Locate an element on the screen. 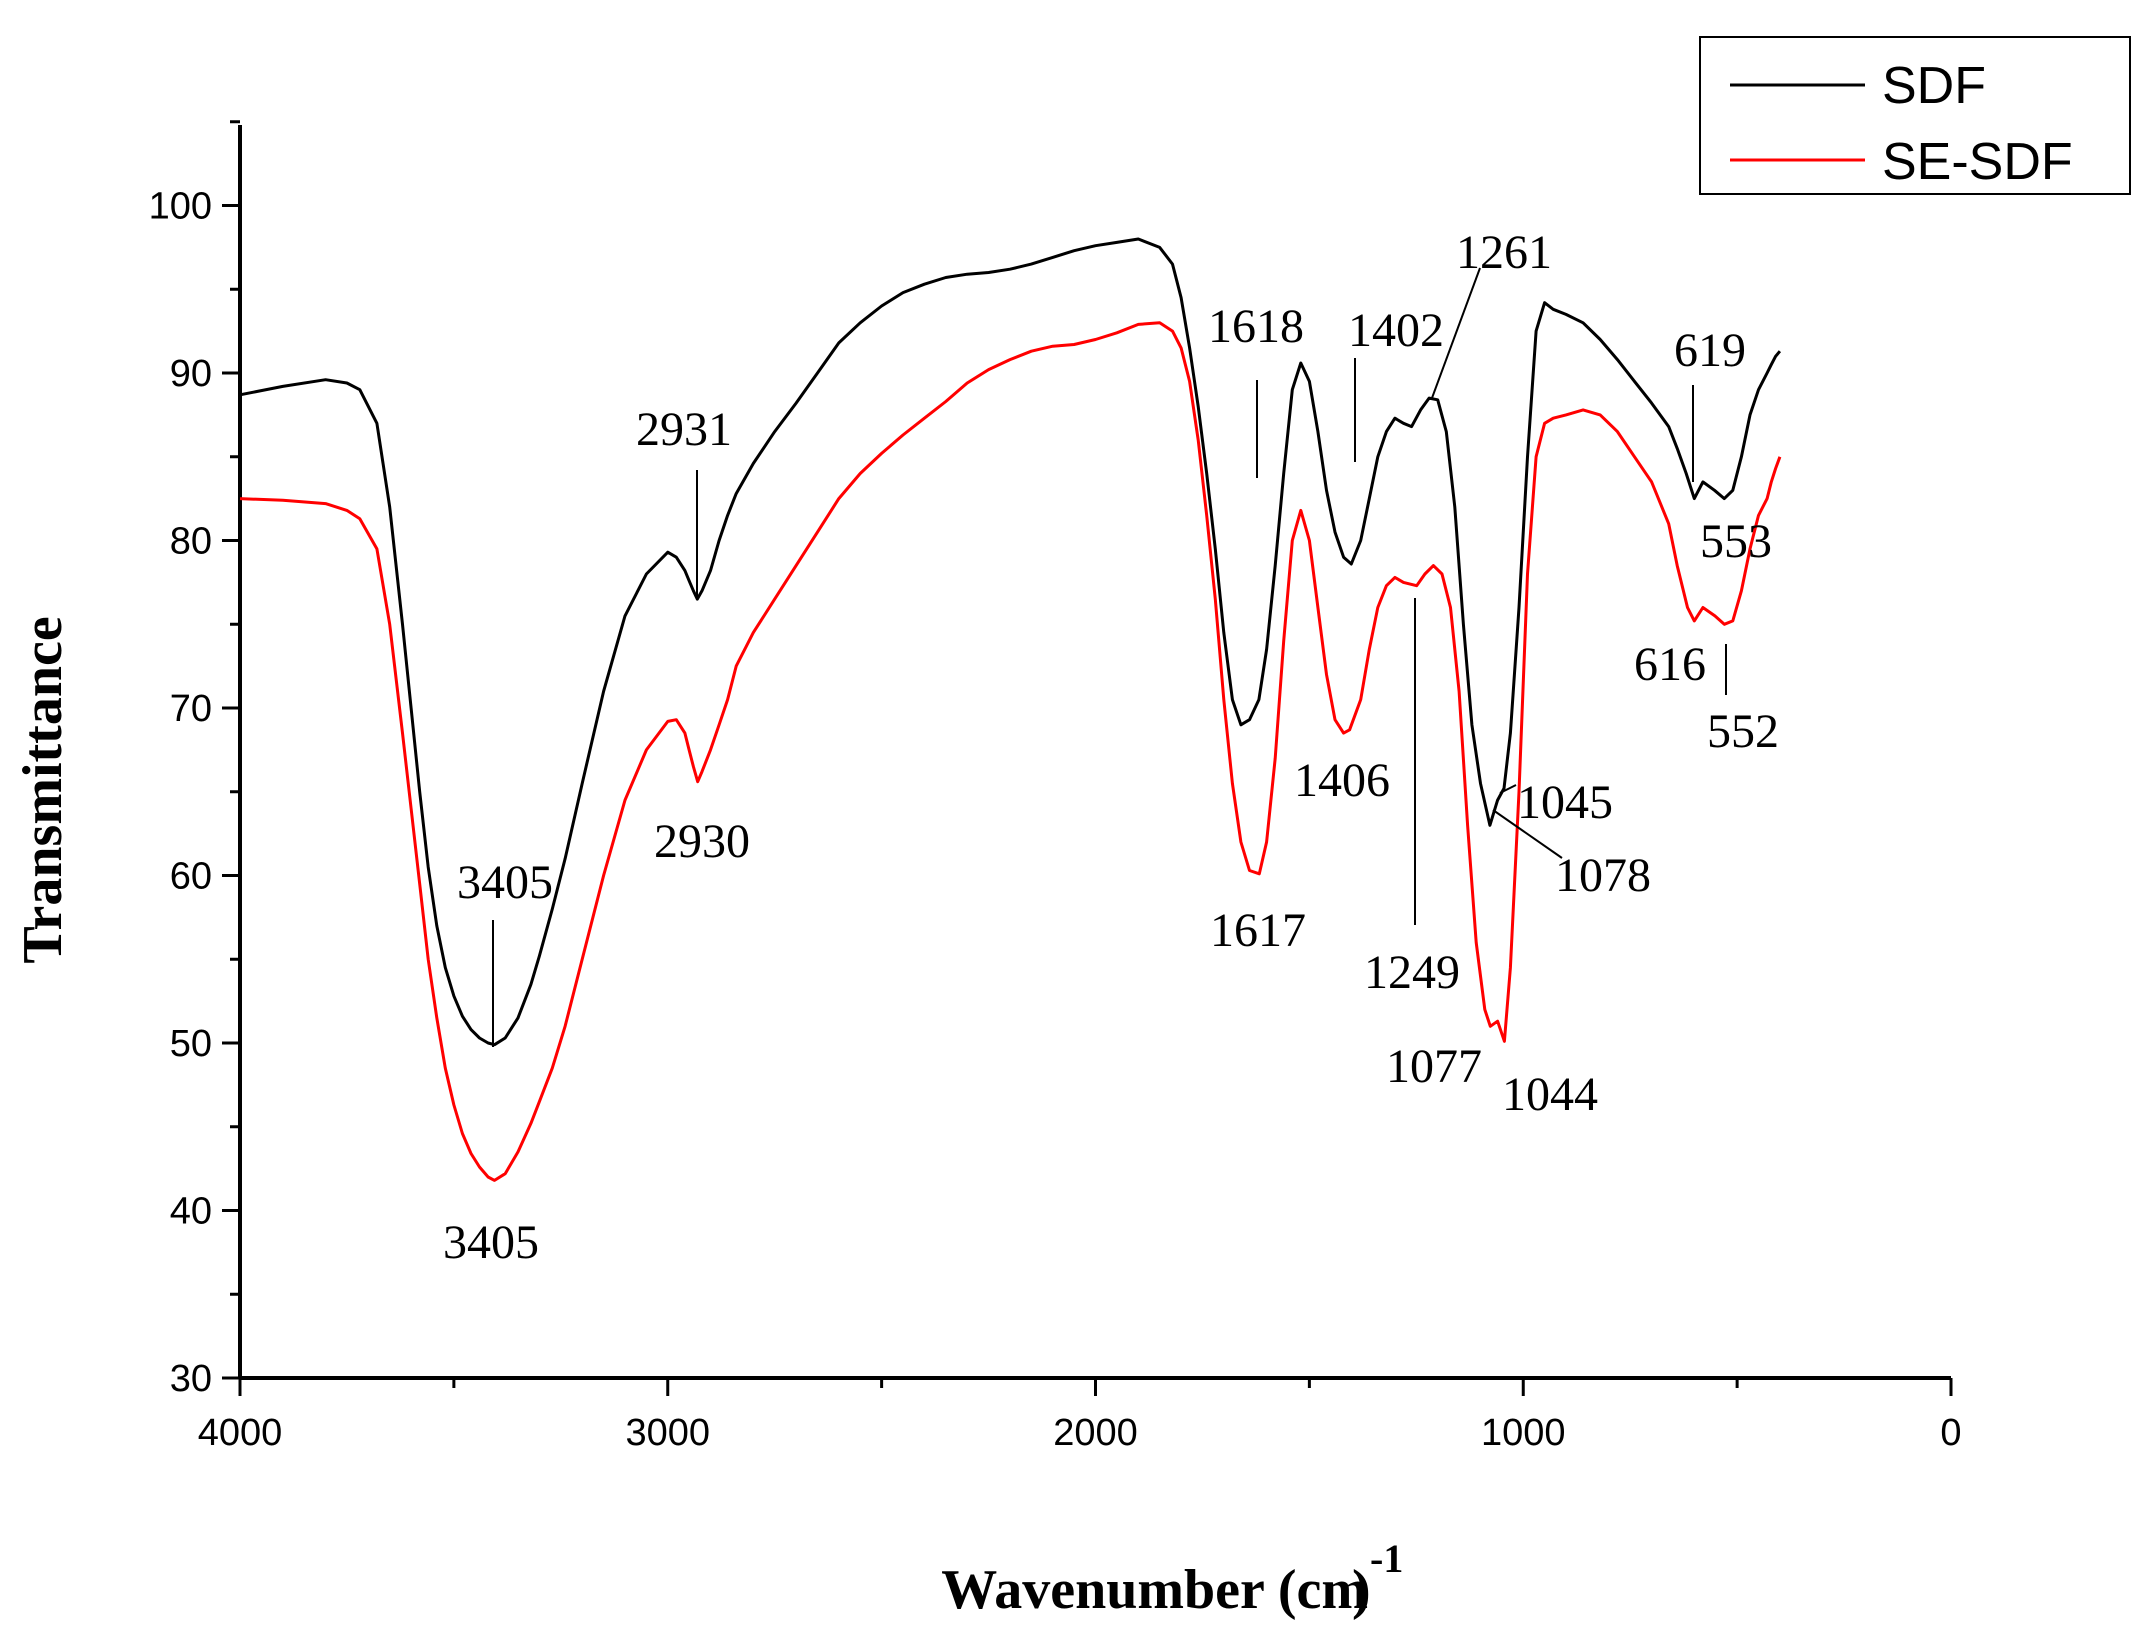  y-ticks: 30 40 50 60 70 80 90 100 is located at coordinates (194, 760).